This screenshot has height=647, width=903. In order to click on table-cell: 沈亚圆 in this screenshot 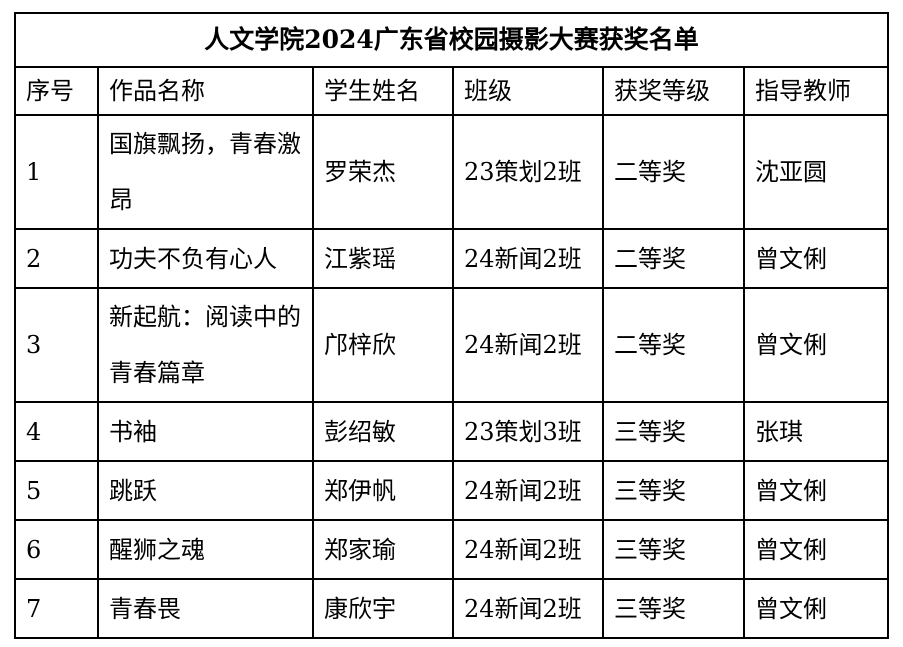, I will do `click(816, 172)`.